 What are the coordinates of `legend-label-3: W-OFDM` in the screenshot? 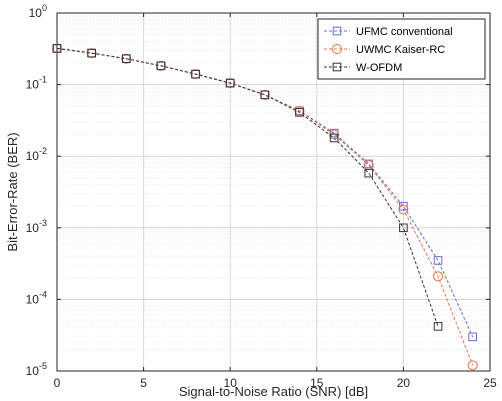 It's located at (379, 68).